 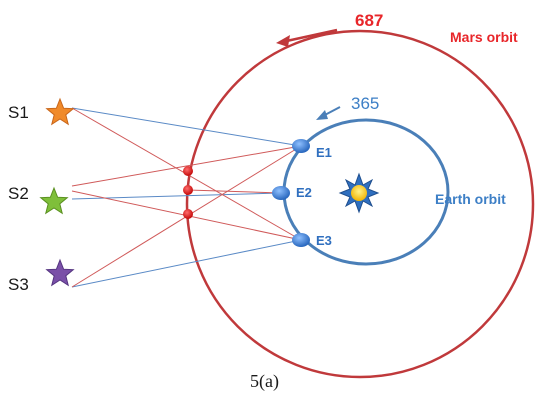 What do you see at coordinates (324, 240) in the screenshot?
I see `earth-label-e3: E3` at bounding box center [324, 240].